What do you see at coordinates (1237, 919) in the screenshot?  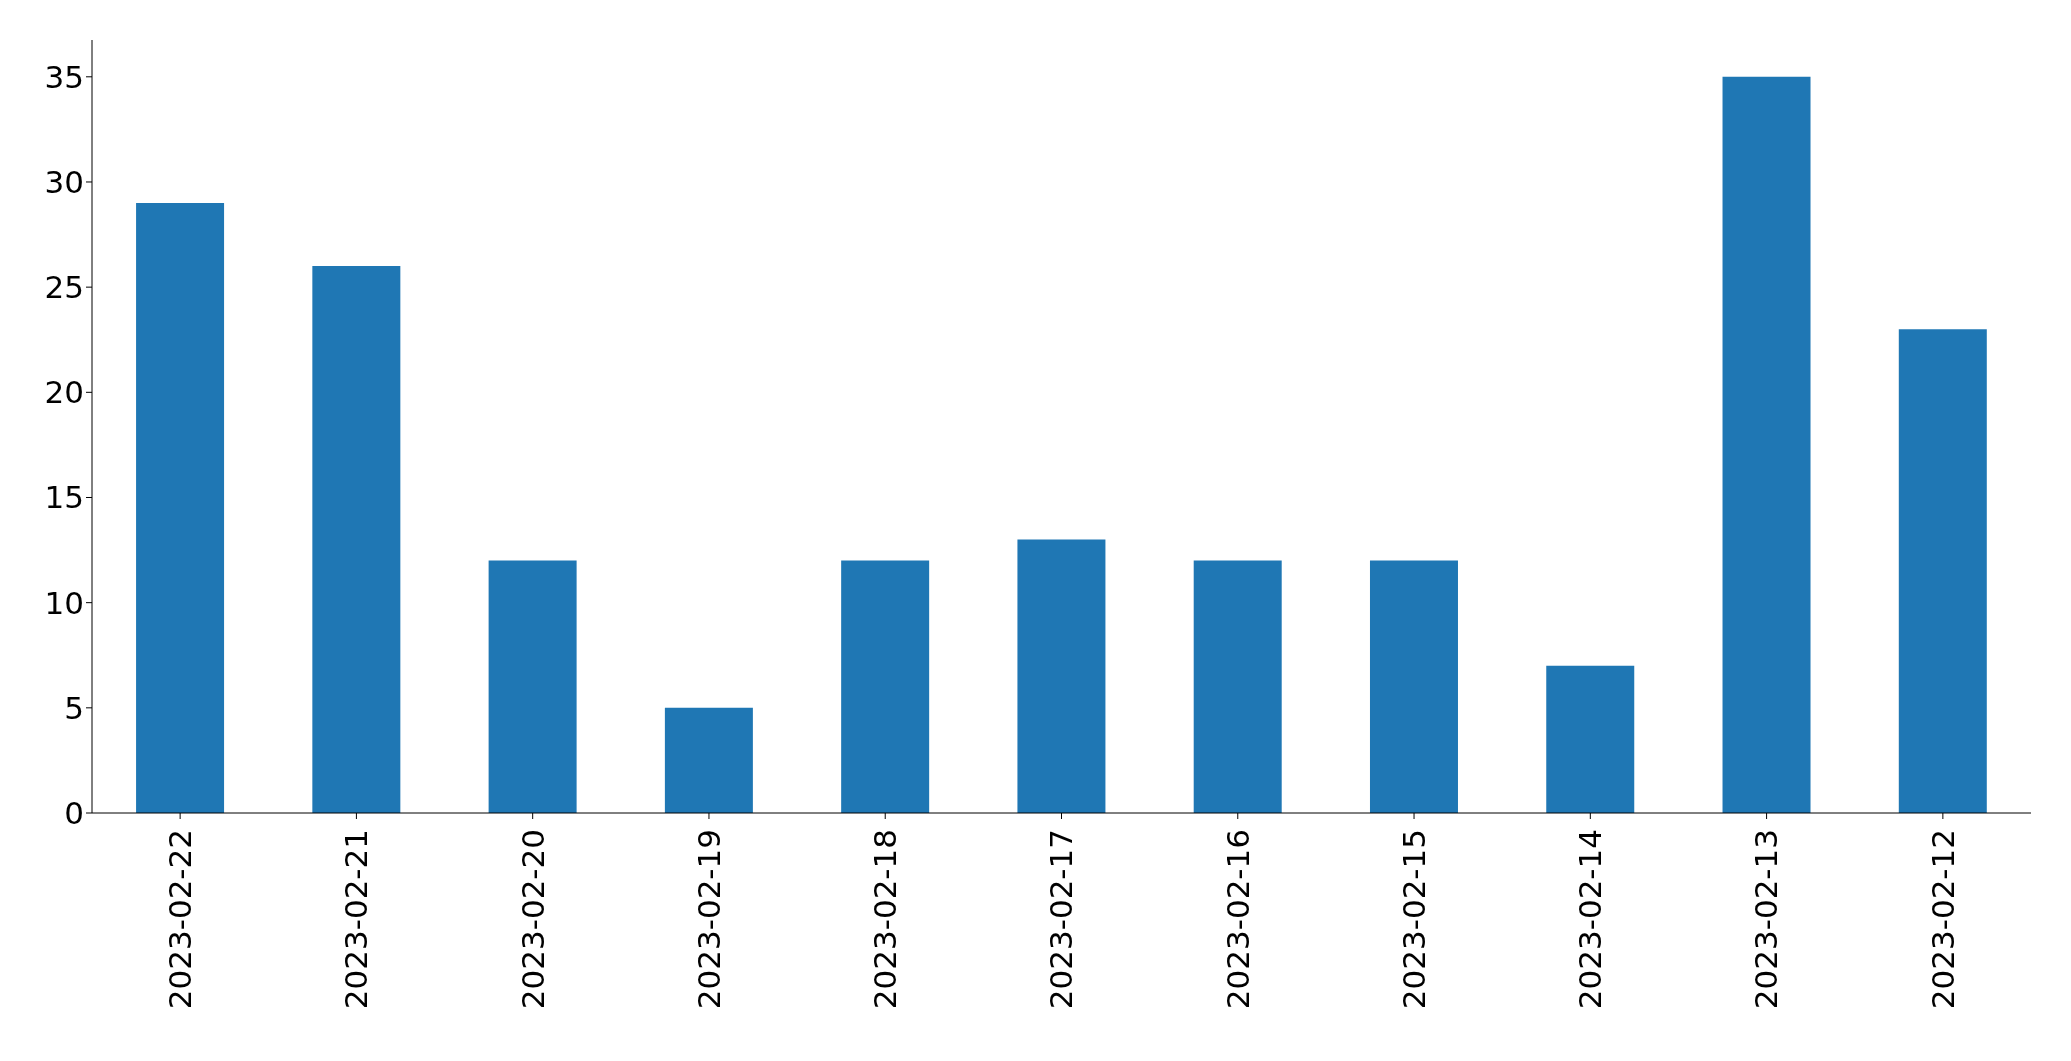 I see `x-tick-label: 2023-02-16` at bounding box center [1237, 919].